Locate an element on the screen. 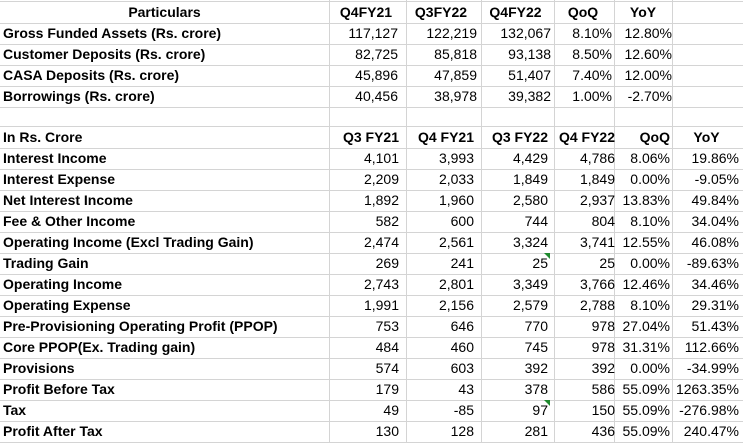 The width and height of the screenshot is (743, 443). pl-row-label: Net Interest Income is located at coordinates (68, 200).